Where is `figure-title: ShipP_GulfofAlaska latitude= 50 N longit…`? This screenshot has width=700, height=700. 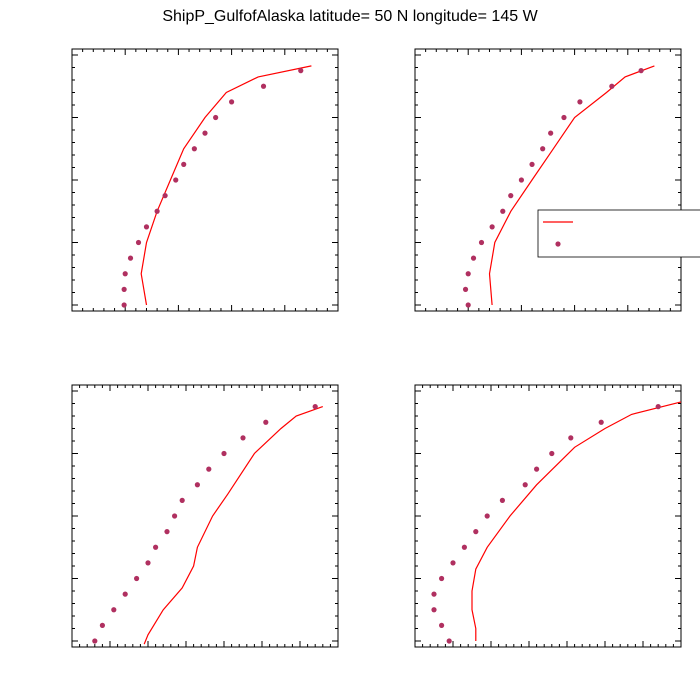
figure-title: ShipP_GulfofAlaska latitude= 50 N longit… is located at coordinates (350, 16).